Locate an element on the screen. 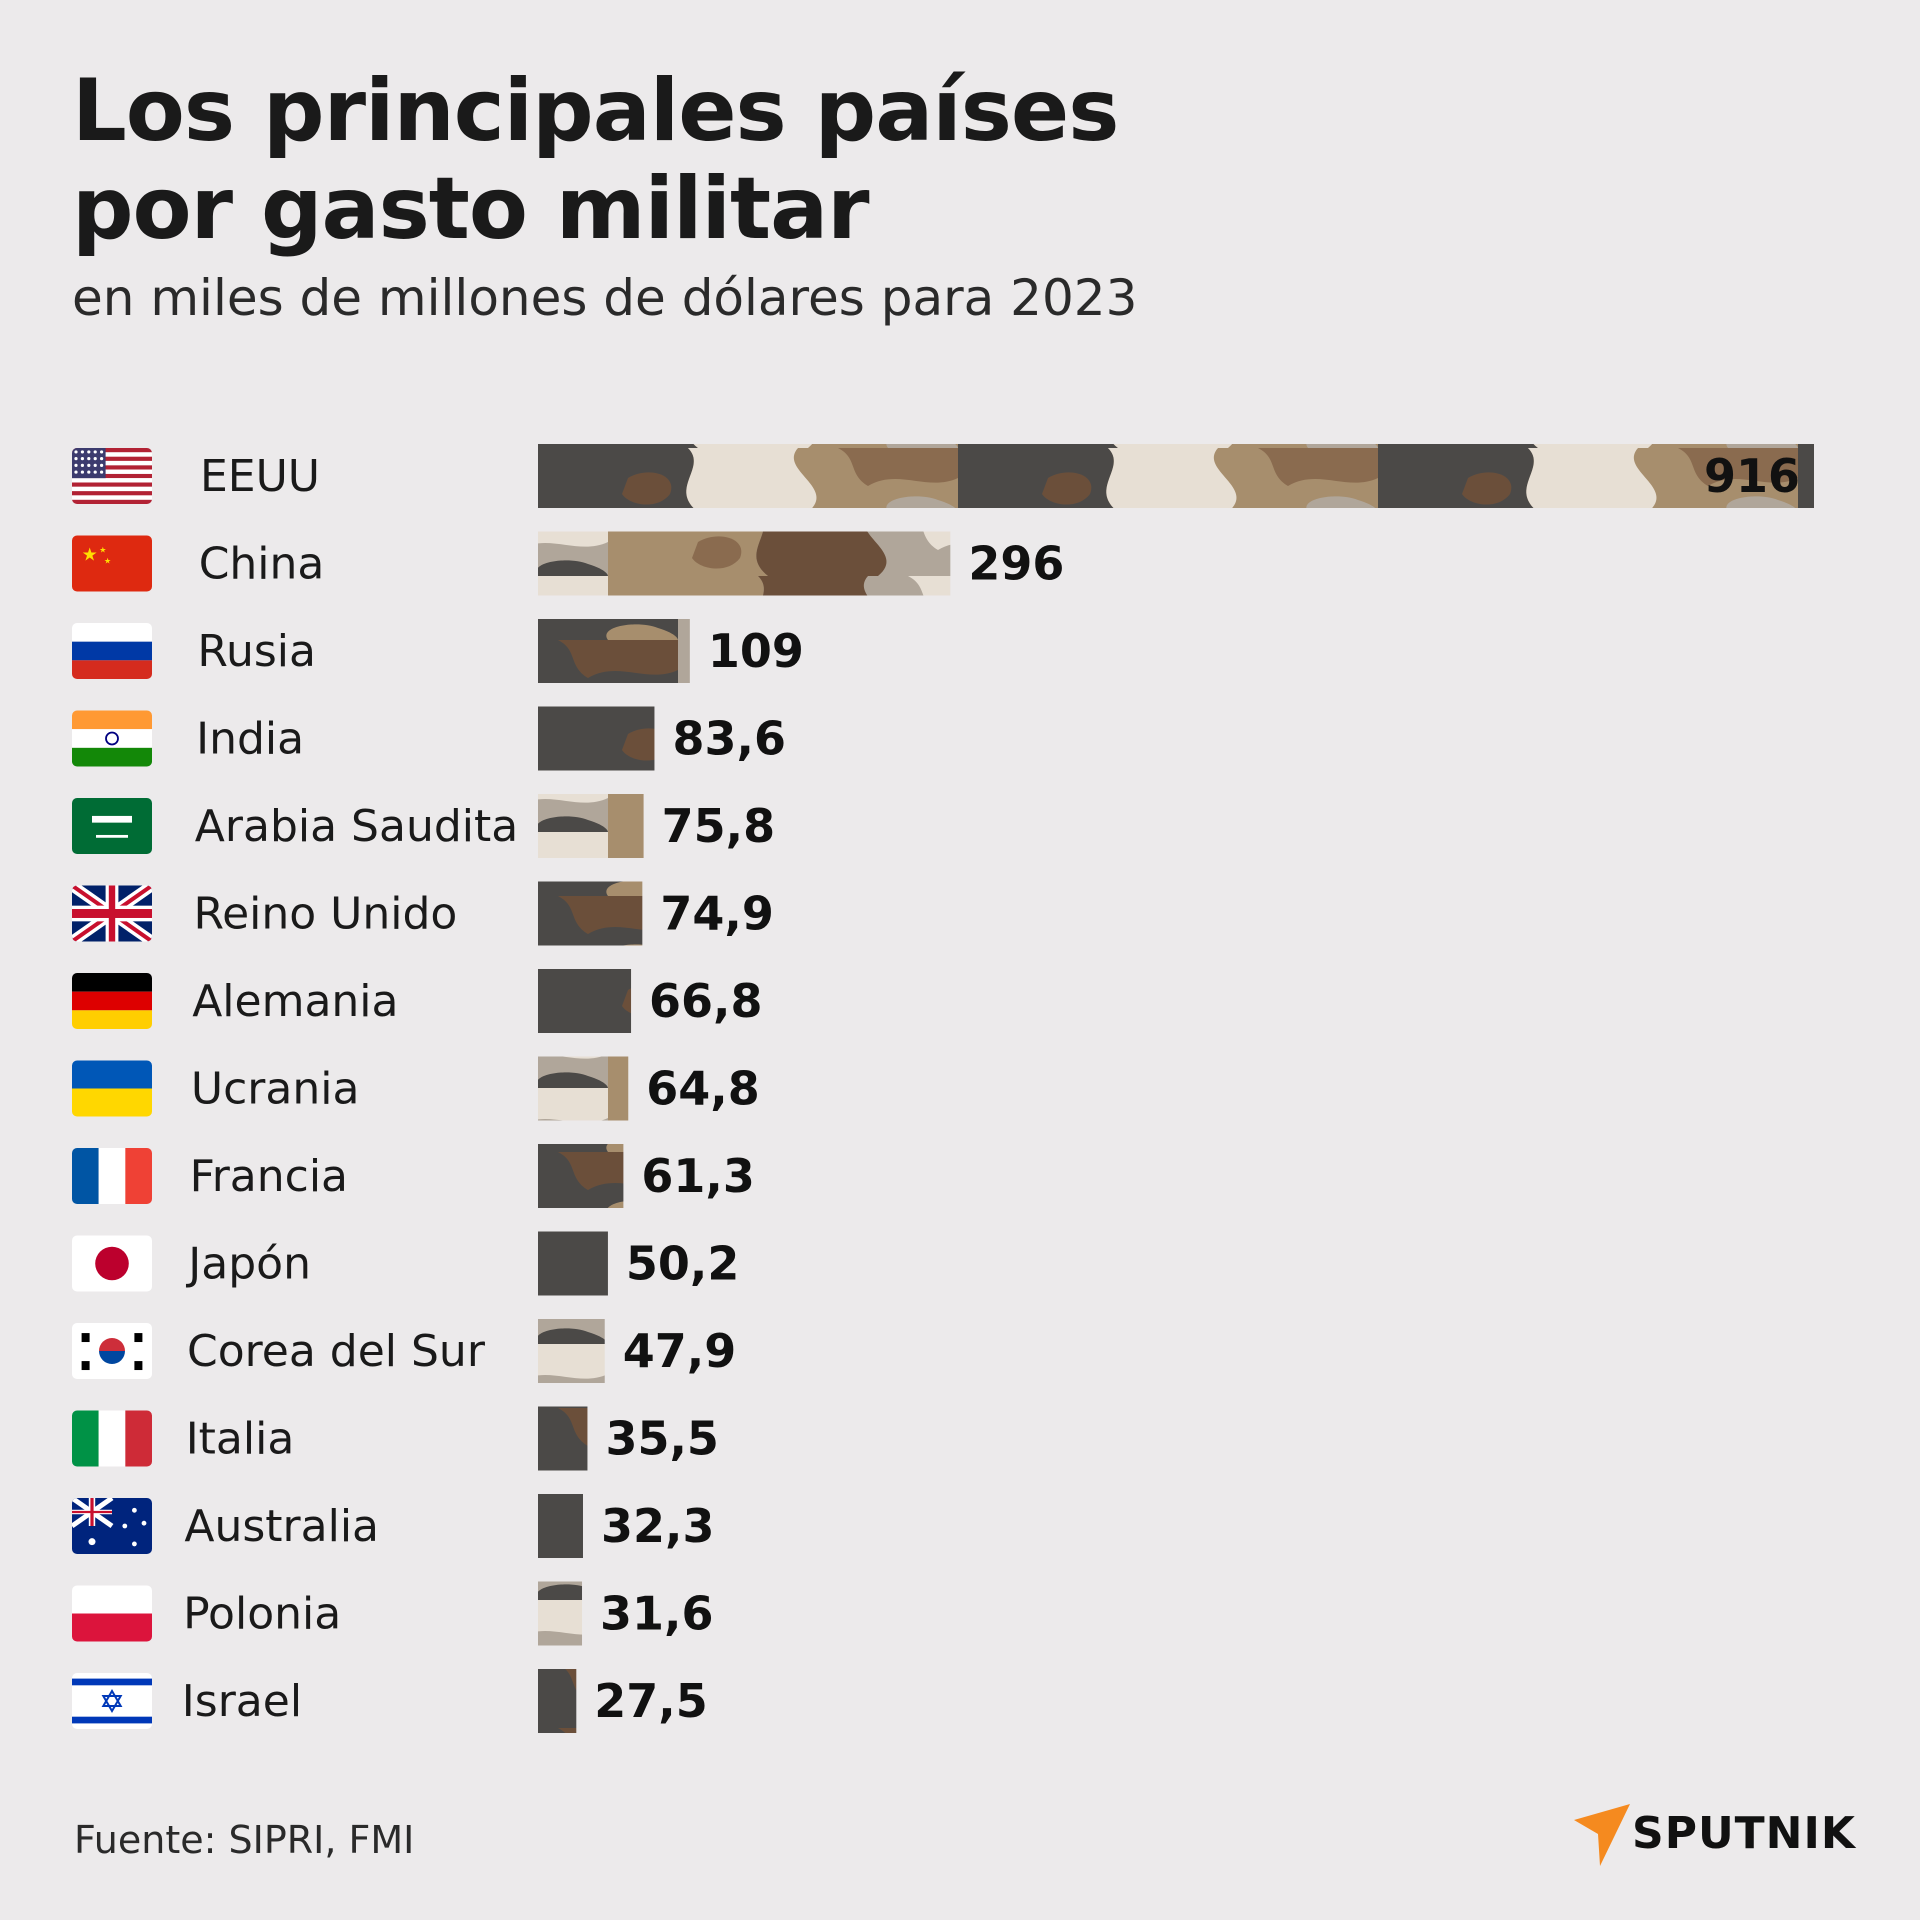 The height and width of the screenshot is (1920, 1920). data-label: 31,6 is located at coordinates (657, 1614).